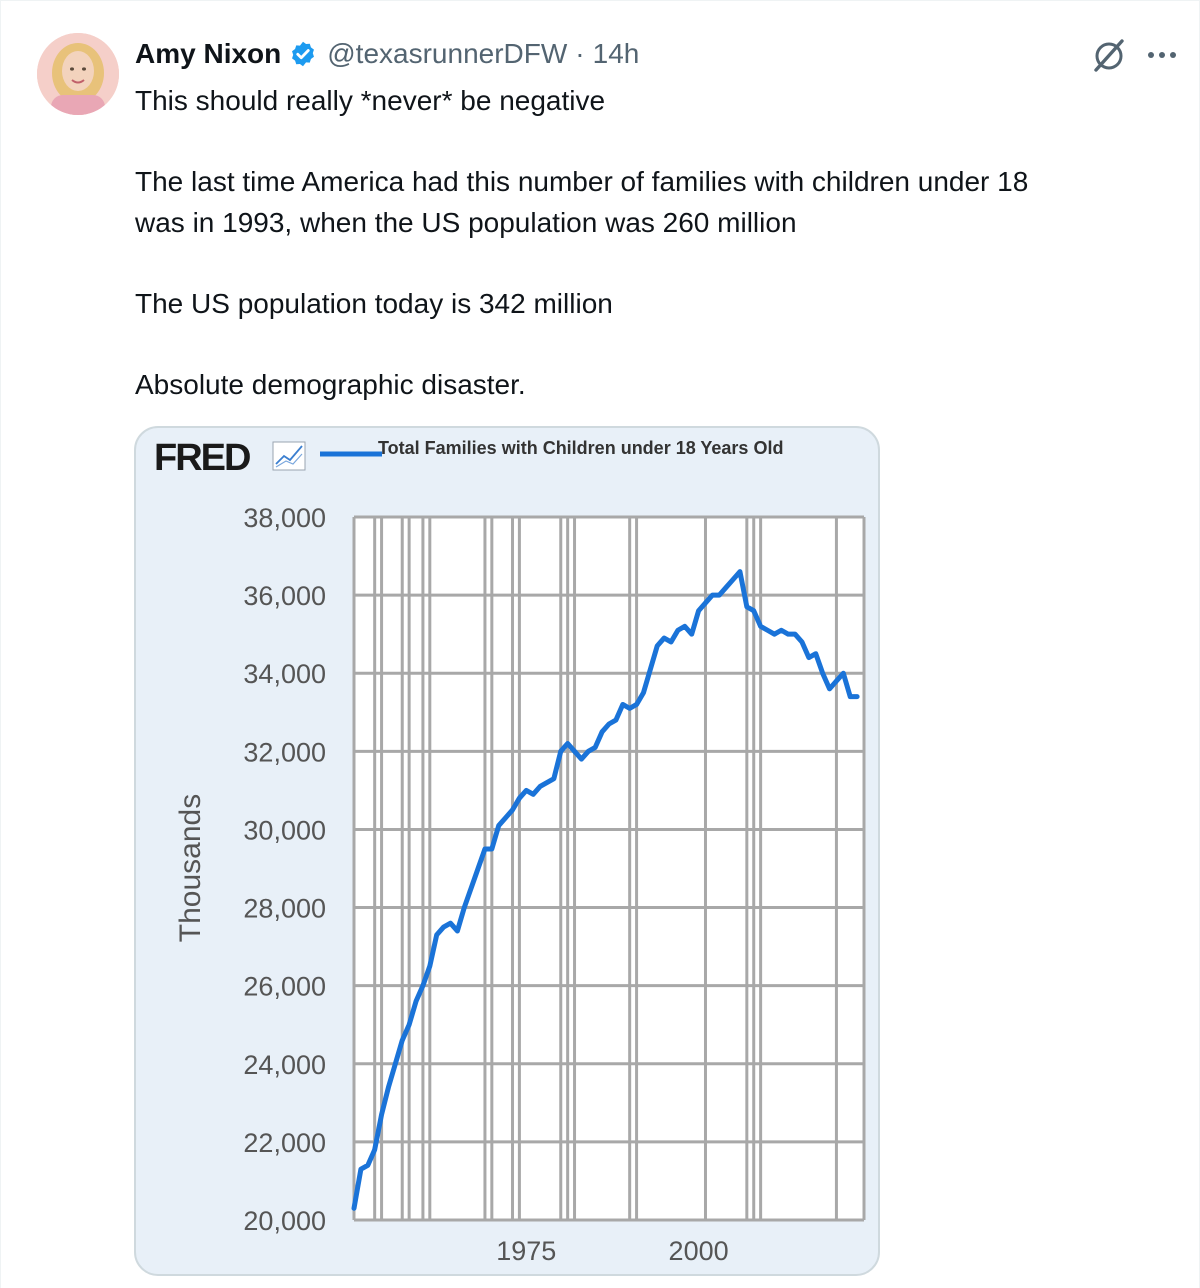 The image size is (1200, 1288). What do you see at coordinates (284, 830) in the screenshot?
I see `y-tick-label: 30,000` at bounding box center [284, 830].